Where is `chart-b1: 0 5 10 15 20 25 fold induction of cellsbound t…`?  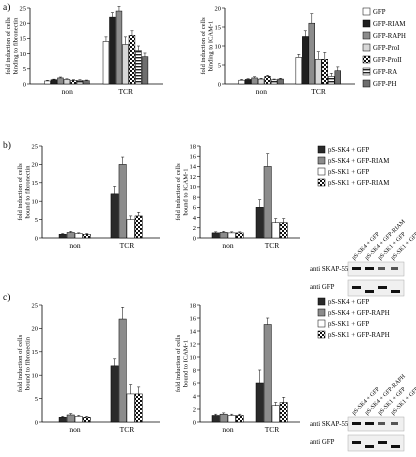 chart-b1: 0 5 10 15 20 25 fold induction of cellsbound t… is located at coordinates (88, 196).